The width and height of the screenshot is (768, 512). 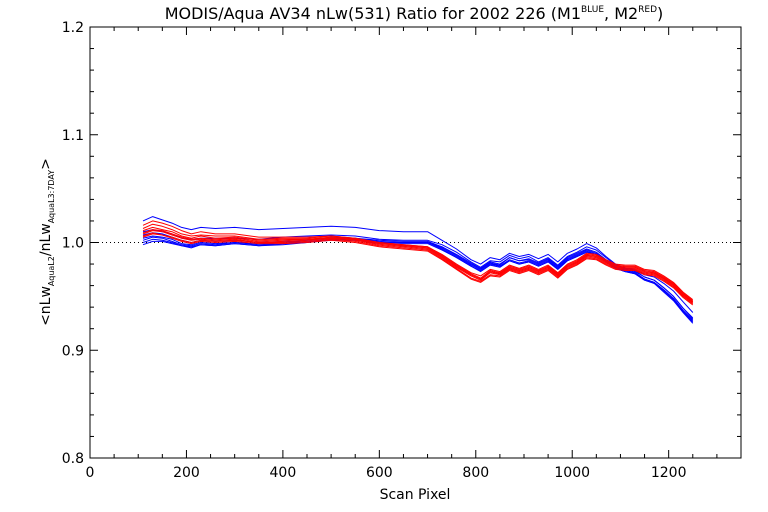 I want to click on y-label-slash: /nLw, so click(x=46, y=239).